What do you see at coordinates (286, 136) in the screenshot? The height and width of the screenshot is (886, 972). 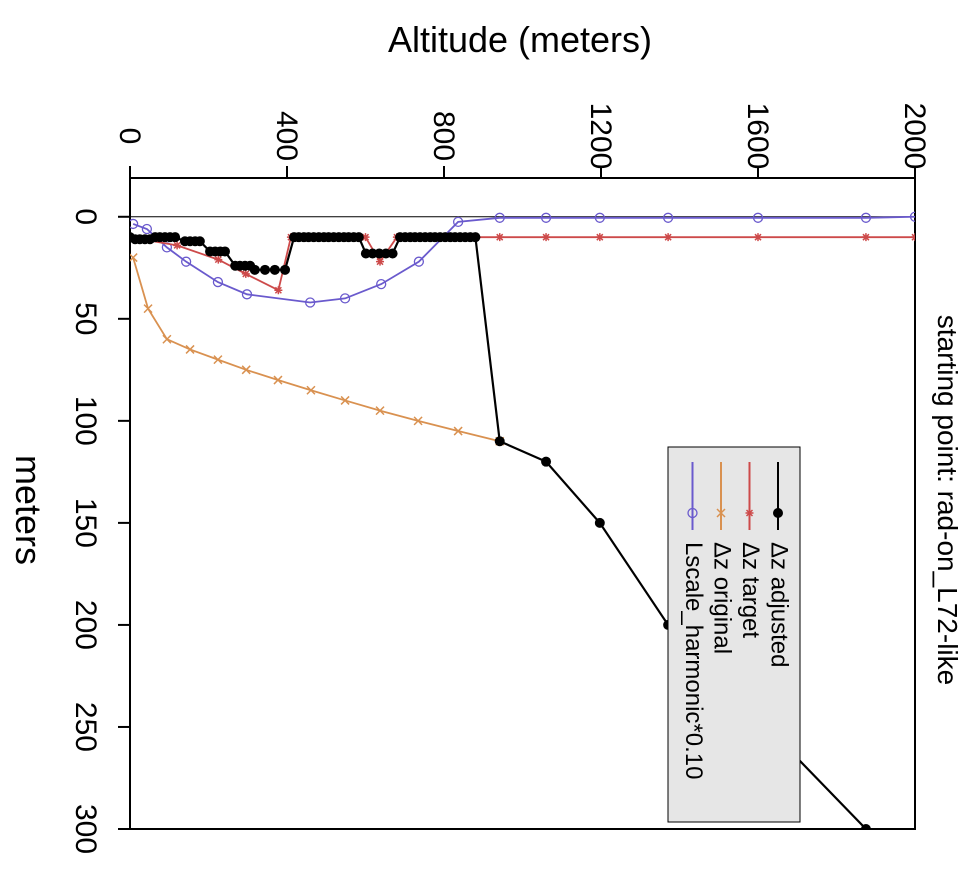 I see `x-tick-label: 400` at bounding box center [286, 136].